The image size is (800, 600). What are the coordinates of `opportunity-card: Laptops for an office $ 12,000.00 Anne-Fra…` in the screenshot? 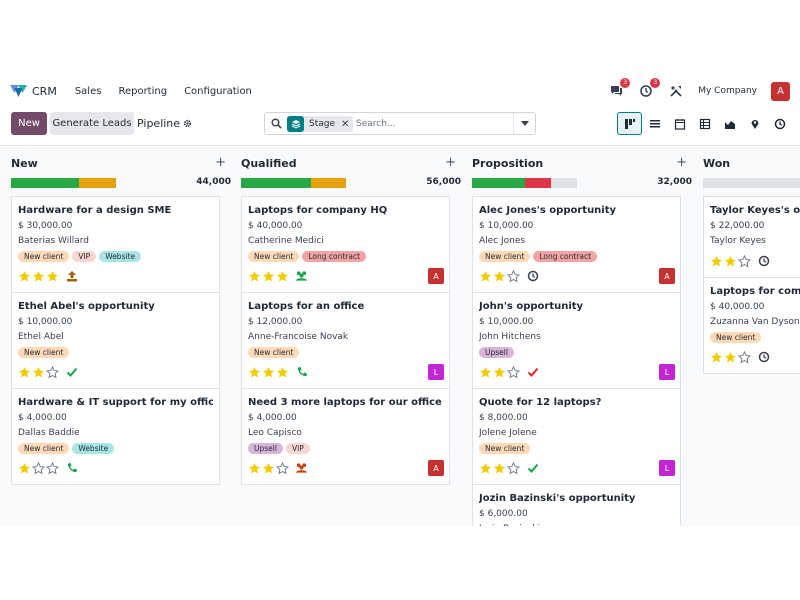 It's located at (345, 341).